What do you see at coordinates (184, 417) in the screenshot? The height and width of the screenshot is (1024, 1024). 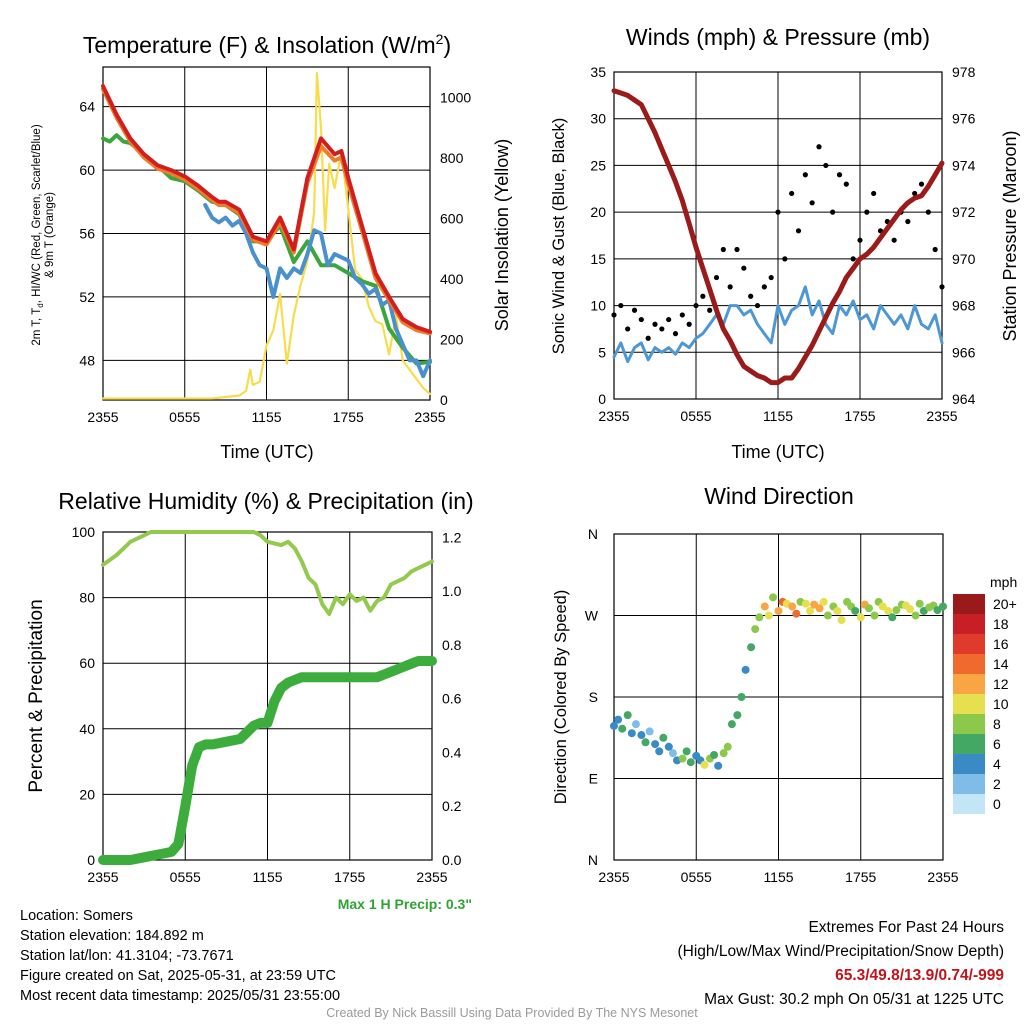 I see `x-tick-label: 0555` at bounding box center [184, 417].